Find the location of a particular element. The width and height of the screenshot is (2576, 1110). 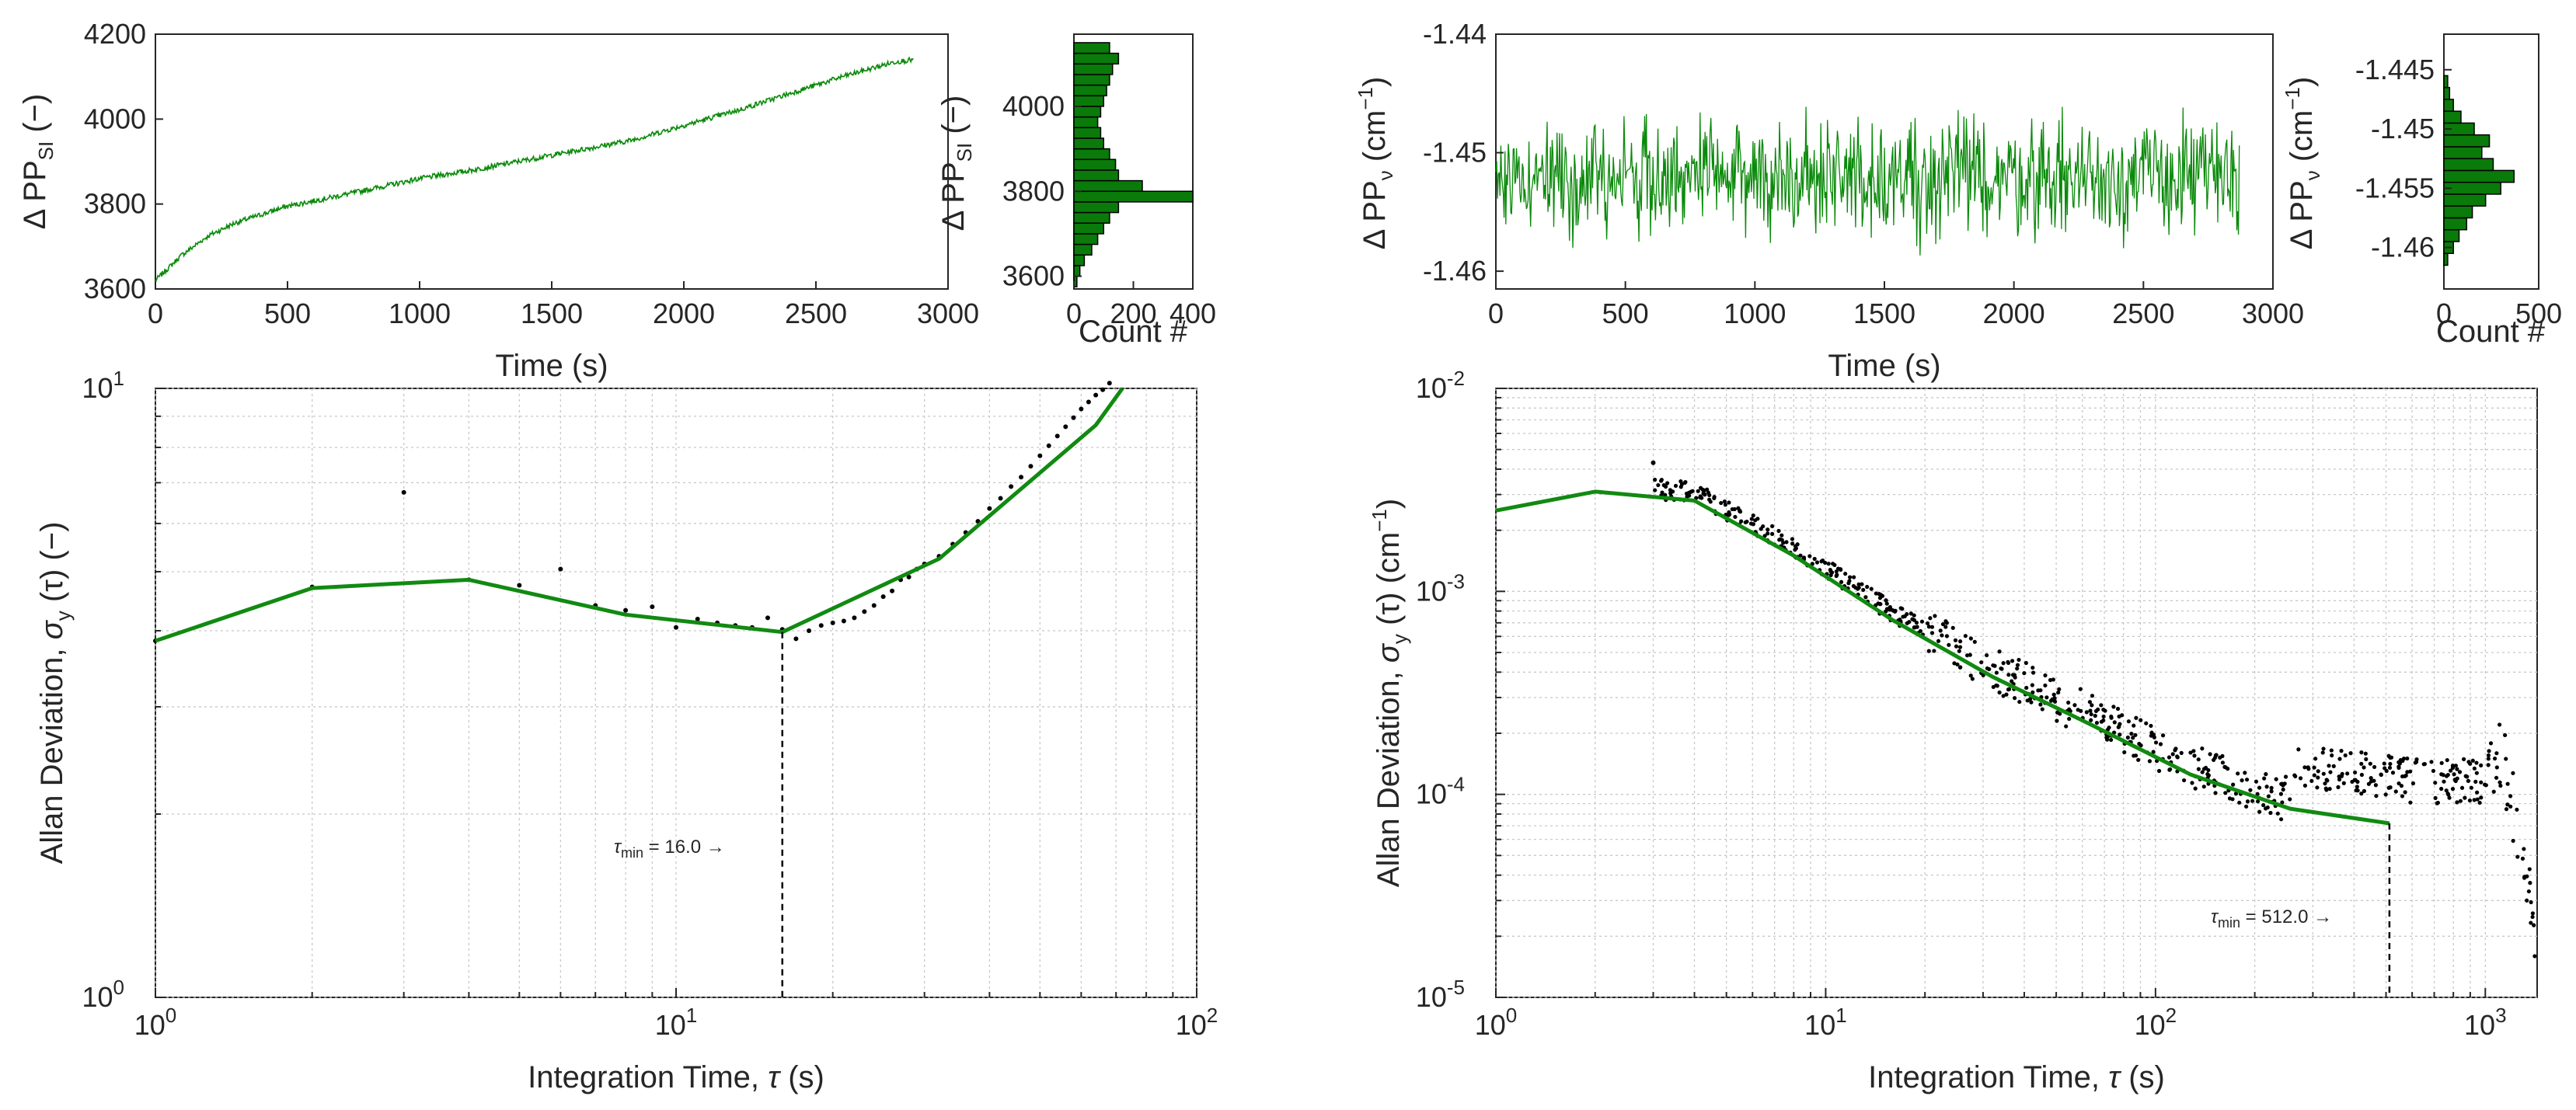

hist-nu-bar is located at coordinates (2448, 105).